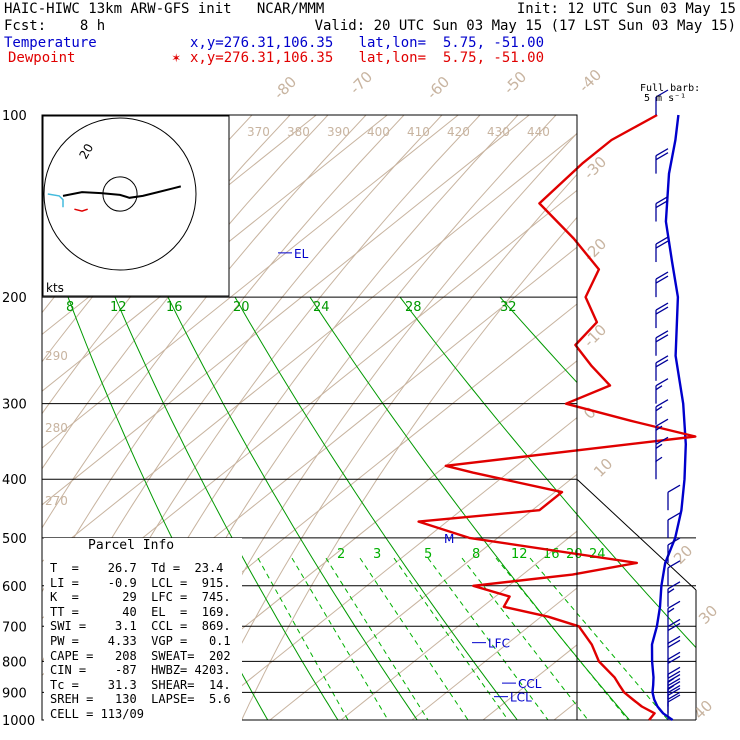  I want to click on parcel-info-row: SWI = 3.1 CCL = 869., so click(140, 626).